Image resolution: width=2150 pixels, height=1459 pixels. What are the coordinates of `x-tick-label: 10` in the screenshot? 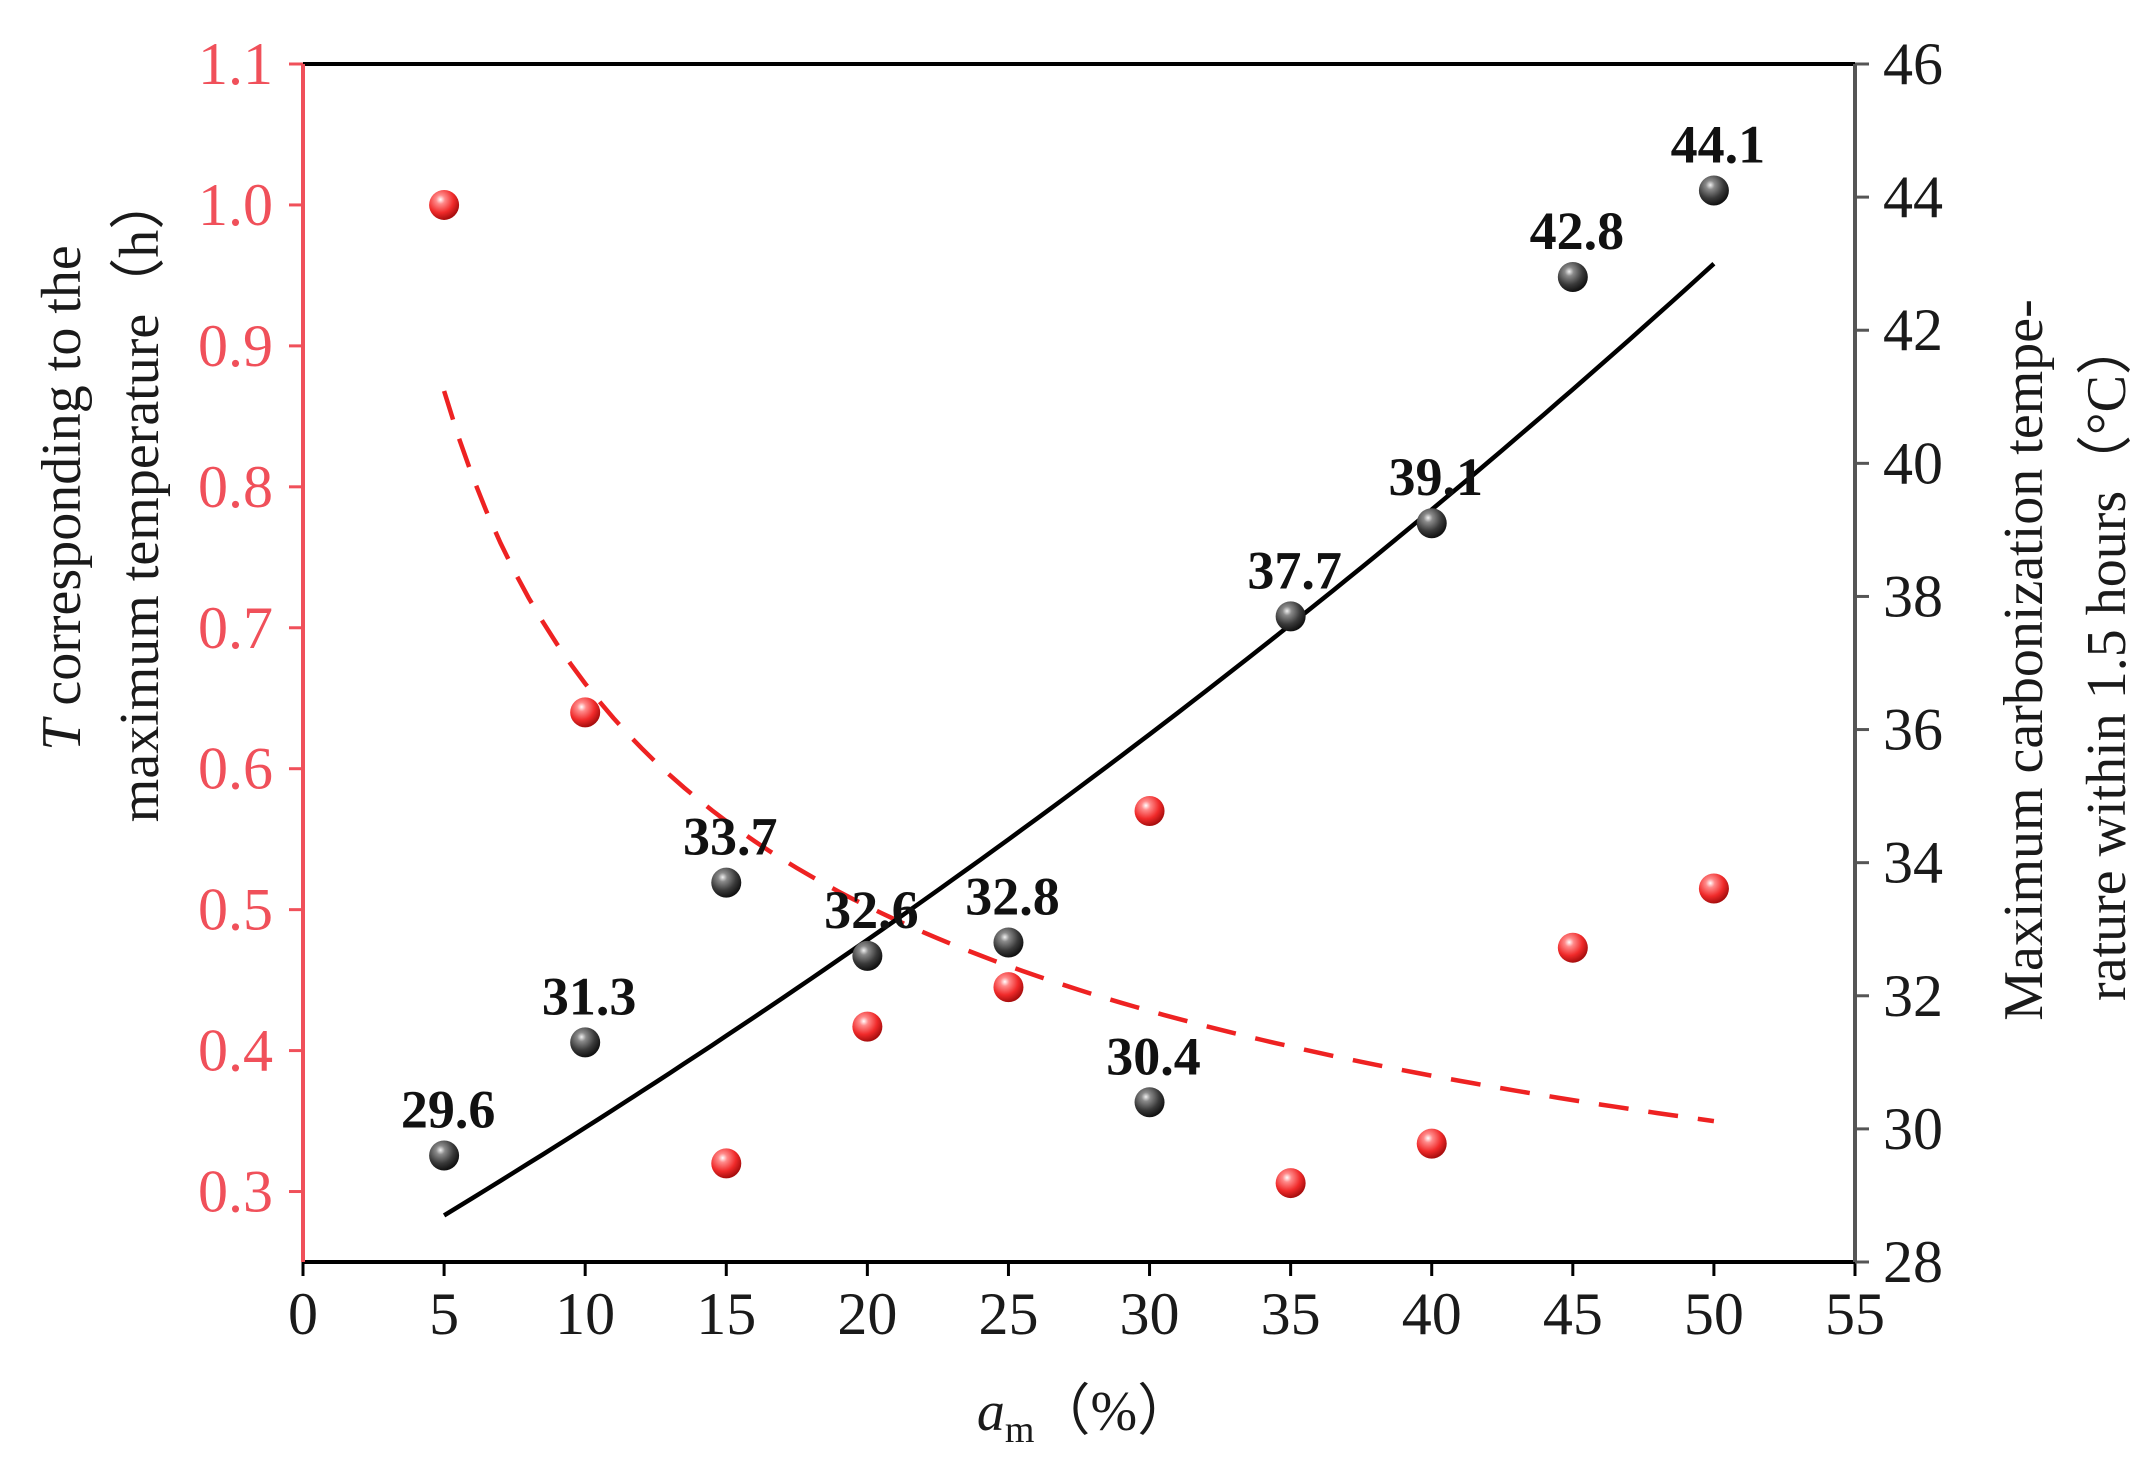 It's located at (585, 1314).